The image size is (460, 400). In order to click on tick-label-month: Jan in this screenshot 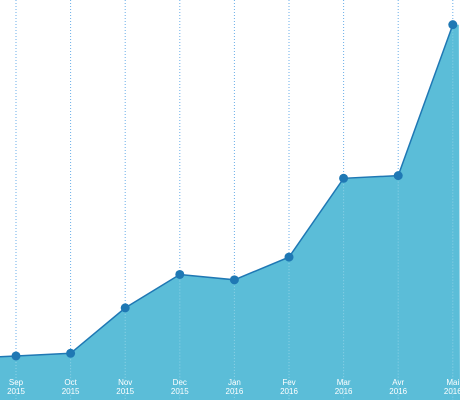, I will do `click(234, 382)`.